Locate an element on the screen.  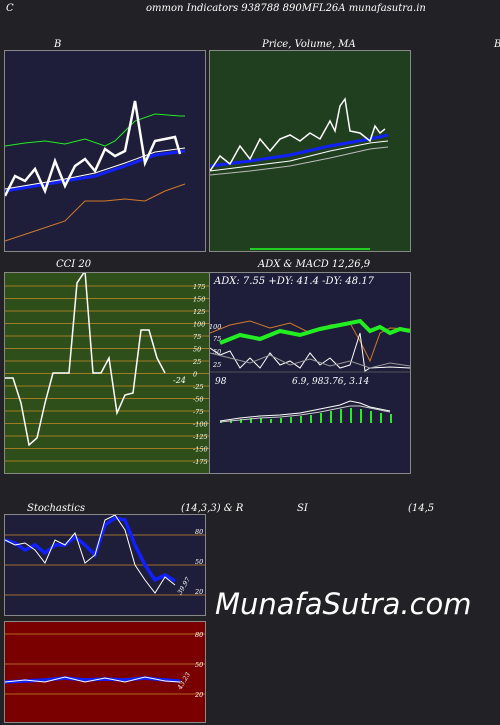
cci-grid is located at coordinates (107, 373).